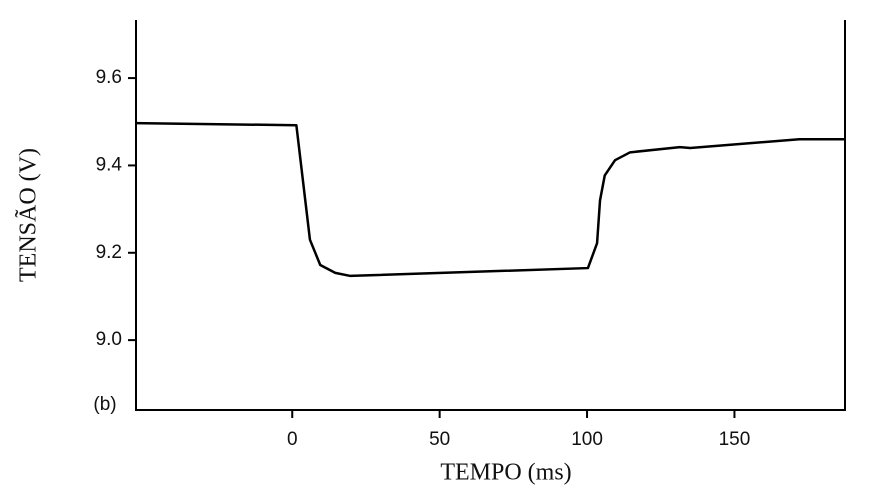 Image resolution: width=871 pixels, height=495 pixels. Describe the element at coordinates (587, 439) in the screenshot. I see `x-tick-label: 100` at that location.